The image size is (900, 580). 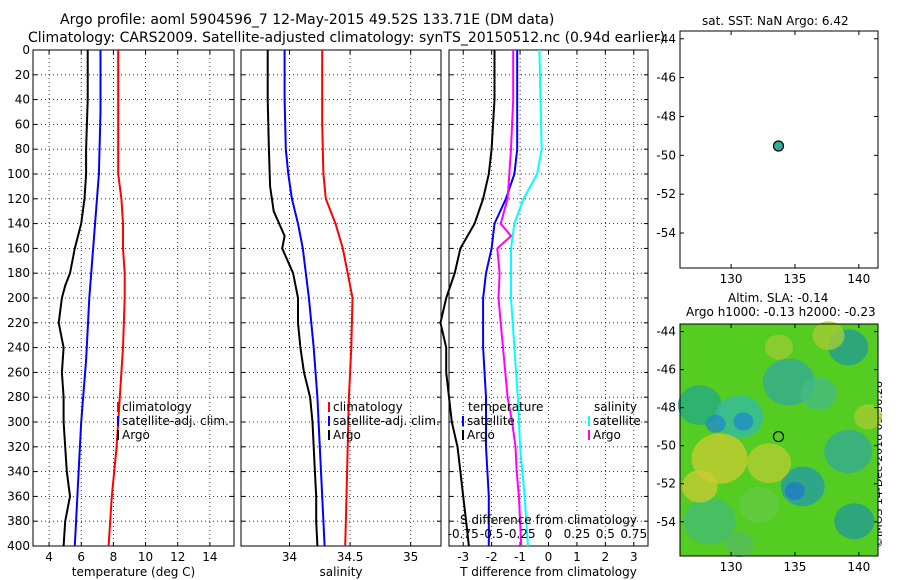 What do you see at coordinates (22, 100) in the screenshot?
I see `y-tick-label: 40` at bounding box center [22, 100].